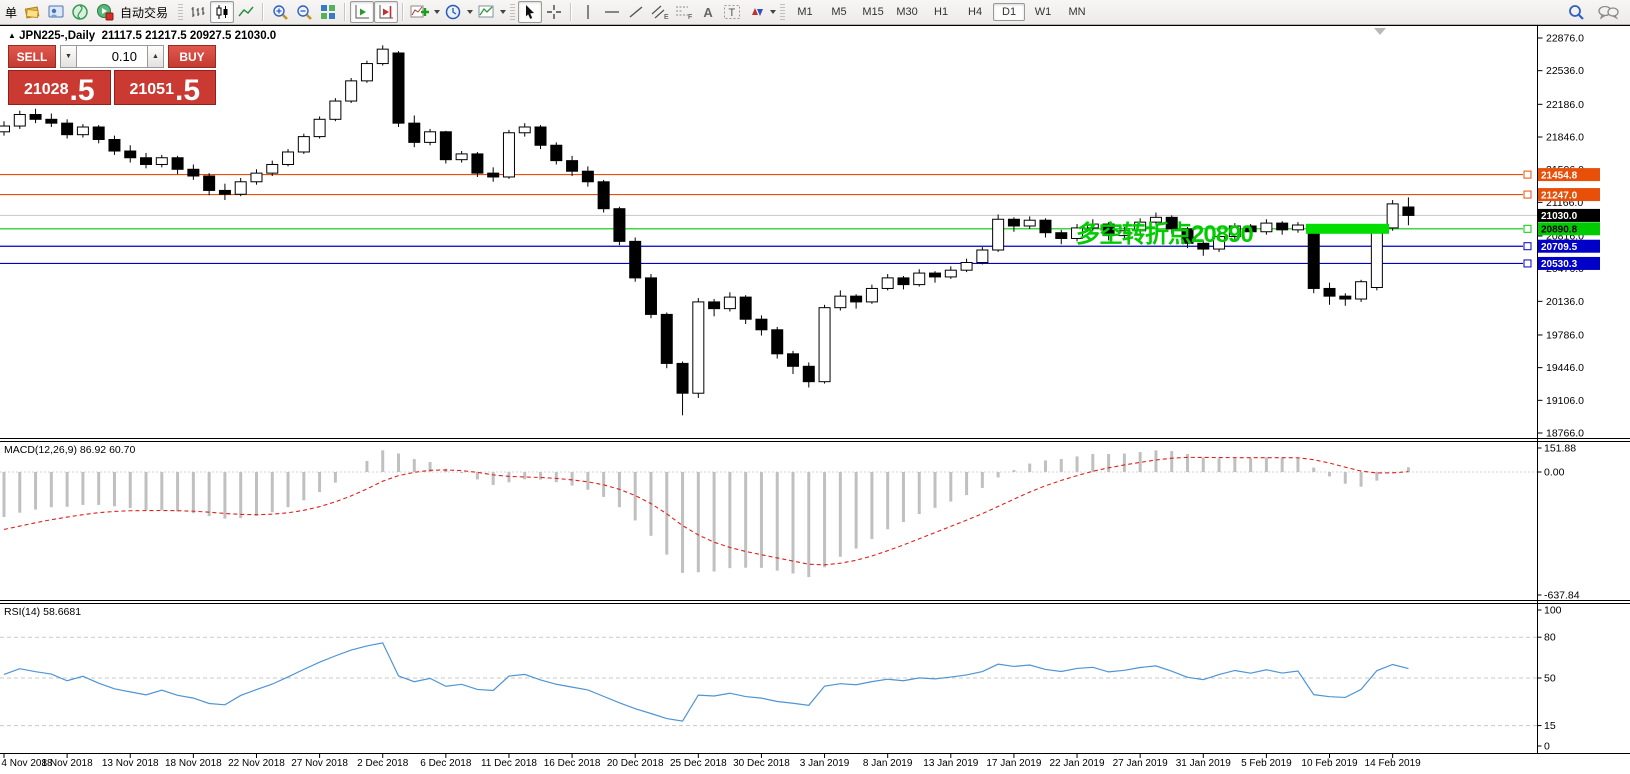  I want to click on timeframe-button-M5: M5, so click(839, 12).